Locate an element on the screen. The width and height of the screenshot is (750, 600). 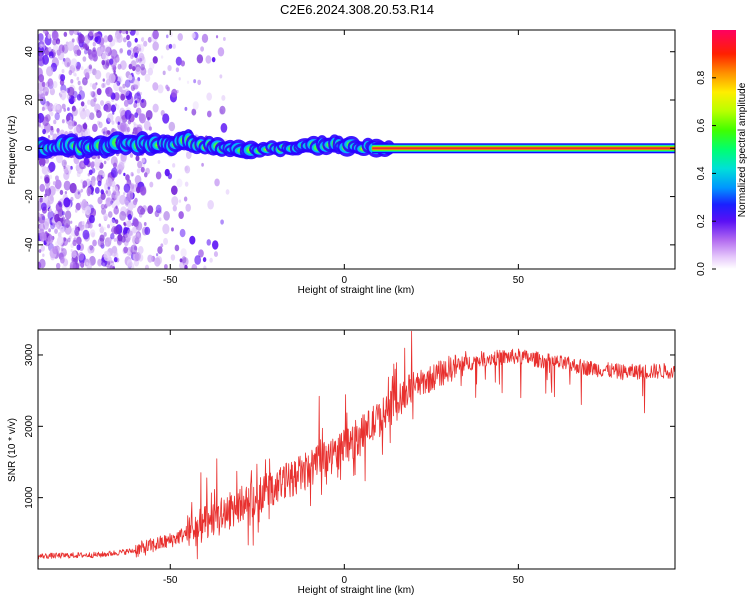
colorbar-ticks: 0.0 0.2 0.4 0.6 0.8 is located at coordinates (706, 173).